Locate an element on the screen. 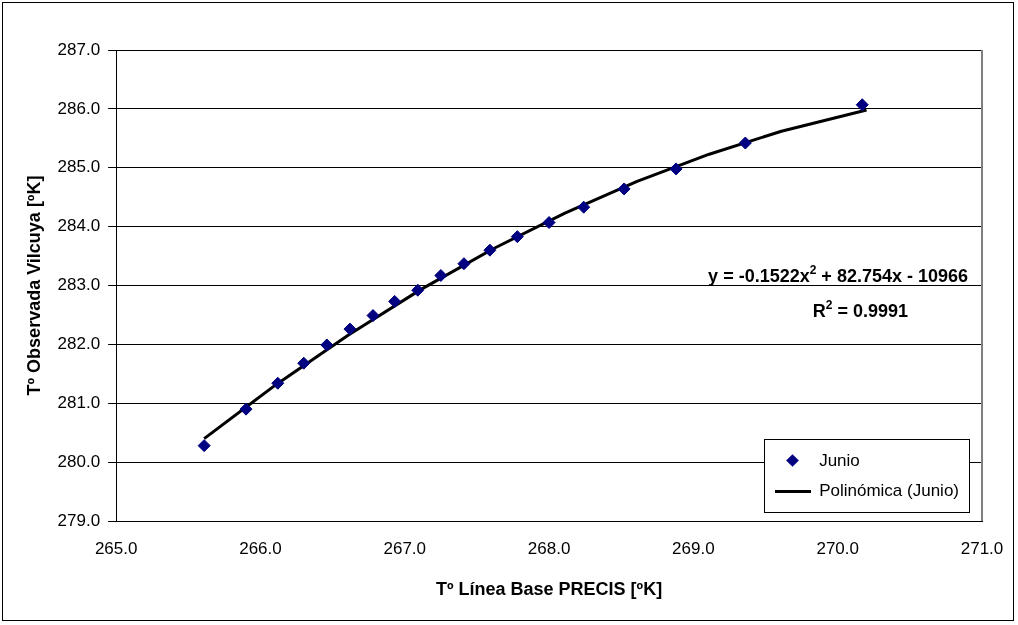 The width and height of the screenshot is (1018, 625). x-axis-title: Tº Línea Base PRECIS [ºK] is located at coordinates (549, 589).